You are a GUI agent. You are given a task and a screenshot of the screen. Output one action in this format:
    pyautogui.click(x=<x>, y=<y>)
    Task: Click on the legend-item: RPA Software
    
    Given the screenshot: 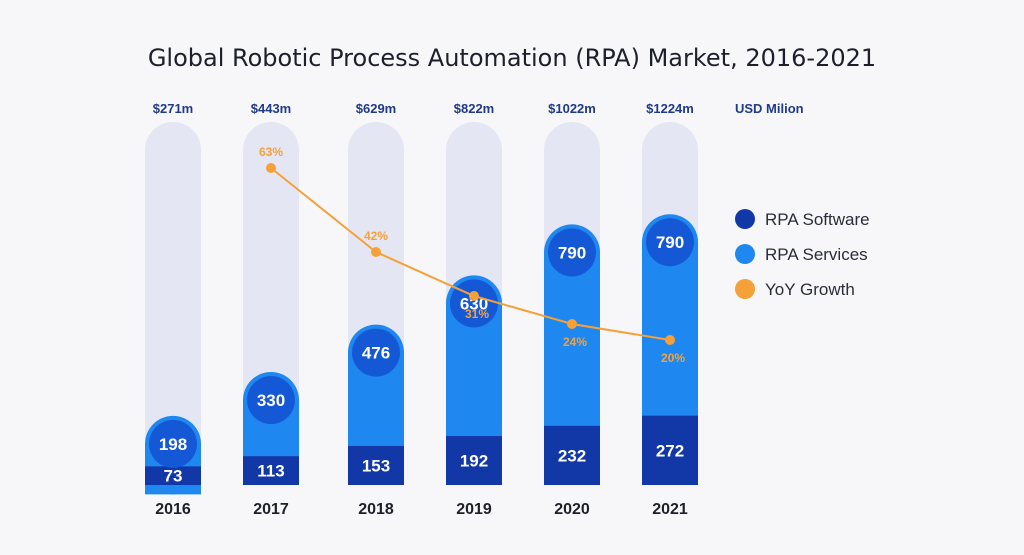 What is the action you would take?
    pyautogui.click(x=802, y=219)
    